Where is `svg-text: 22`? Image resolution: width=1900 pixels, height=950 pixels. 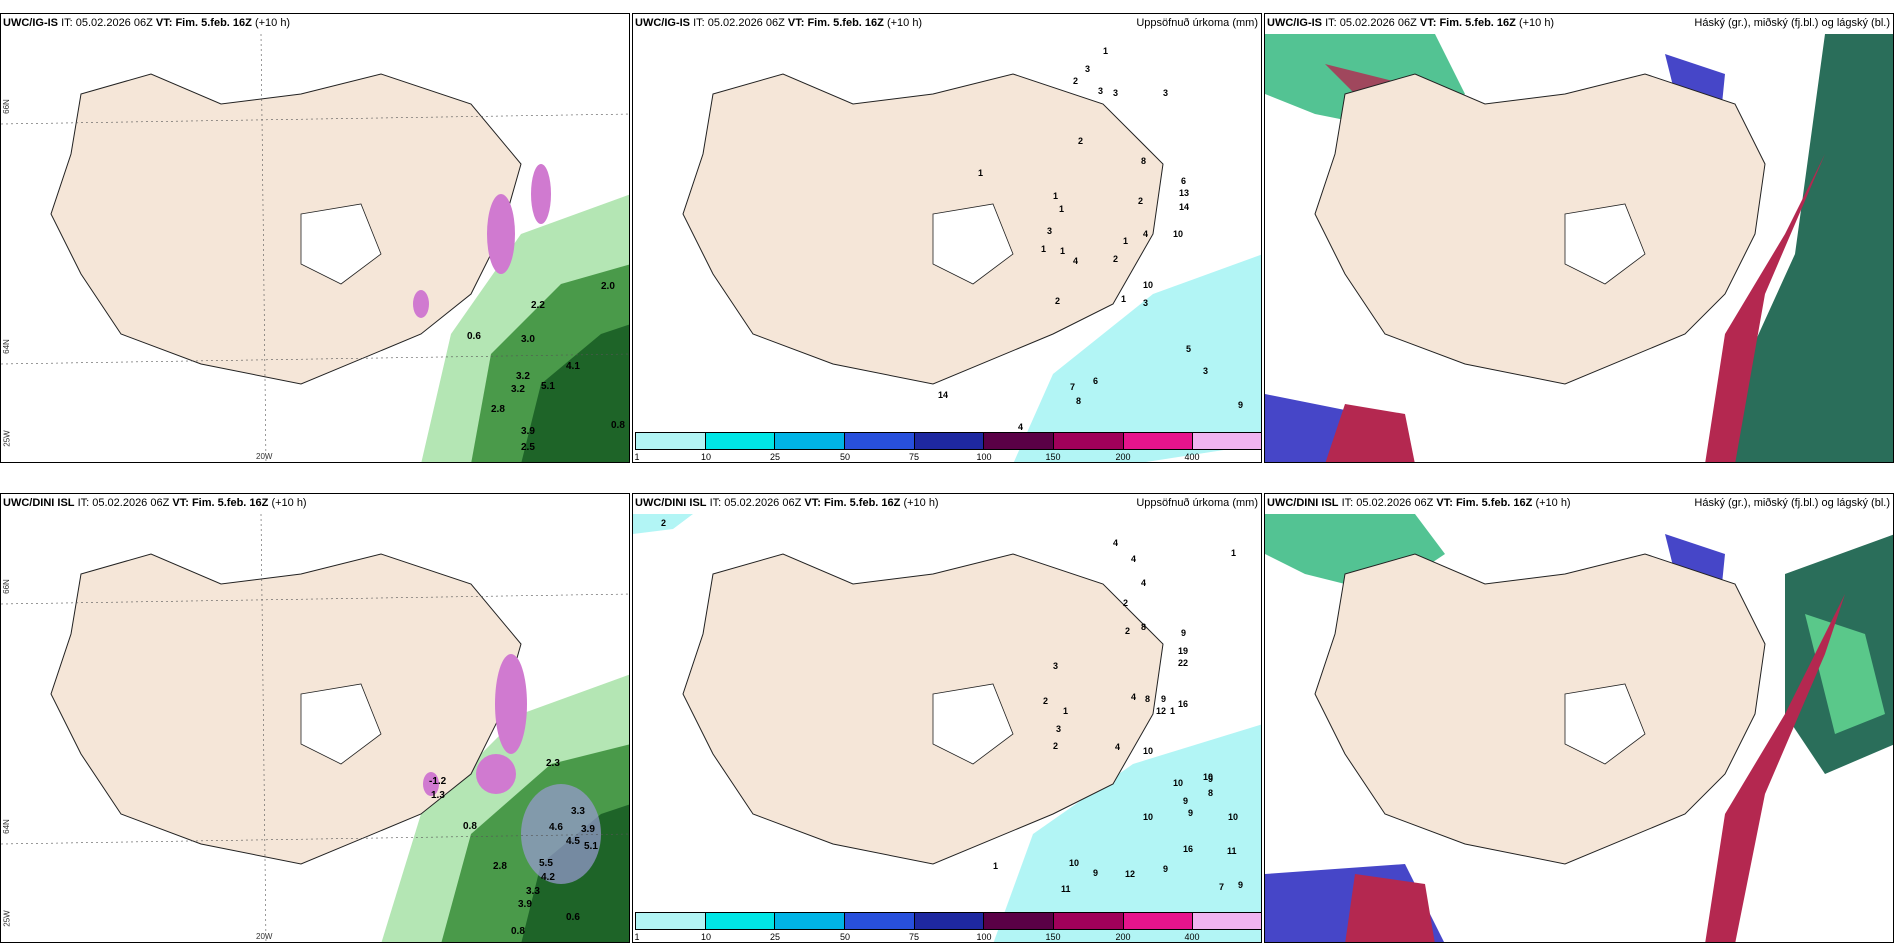
svg-text: 22 is located at coordinates (1183, 663).